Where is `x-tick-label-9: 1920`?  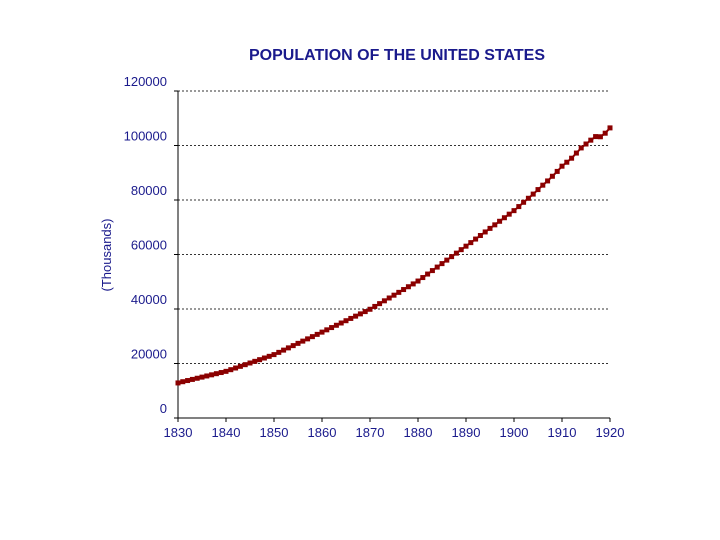
x-tick-label-9: 1920 is located at coordinates (610, 432).